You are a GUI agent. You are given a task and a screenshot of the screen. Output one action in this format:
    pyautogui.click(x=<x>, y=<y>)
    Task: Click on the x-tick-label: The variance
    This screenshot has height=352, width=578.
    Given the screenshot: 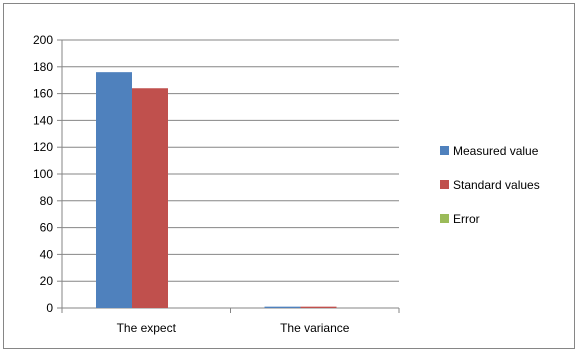 What is the action you would take?
    pyautogui.click(x=315, y=328)
    